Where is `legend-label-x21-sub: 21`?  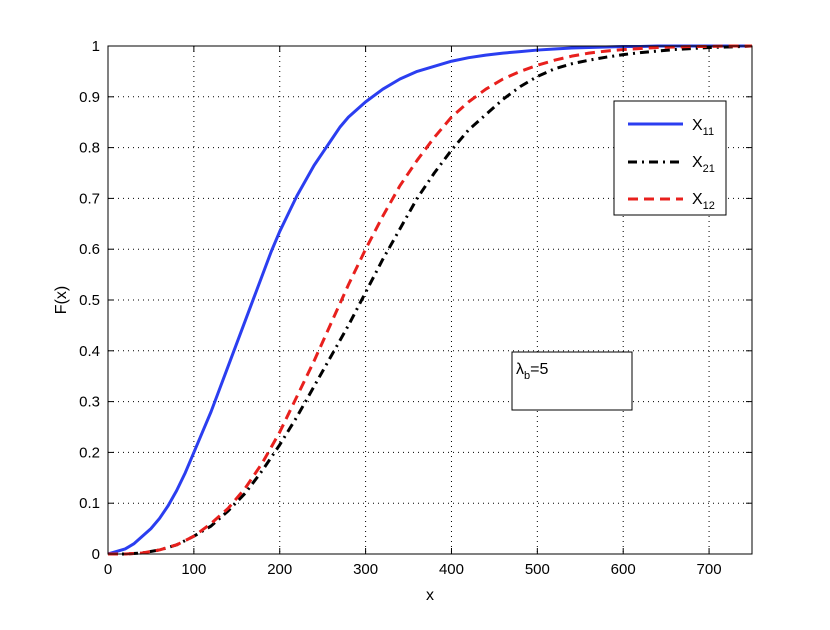 legend-label-x21-sub: 21 is located at coordinates (709, 169).